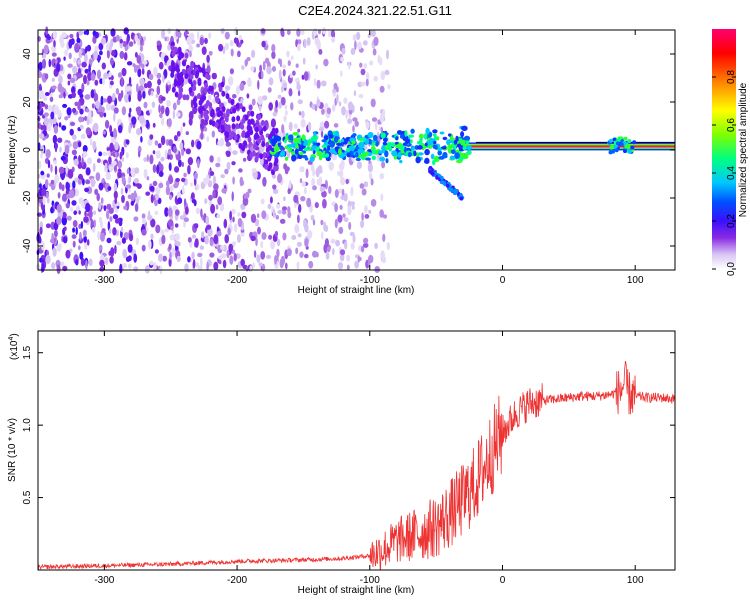  Describe the element at coordinates (635, 280) in the screenshot. I see `x-tick-label: 100` at that location.